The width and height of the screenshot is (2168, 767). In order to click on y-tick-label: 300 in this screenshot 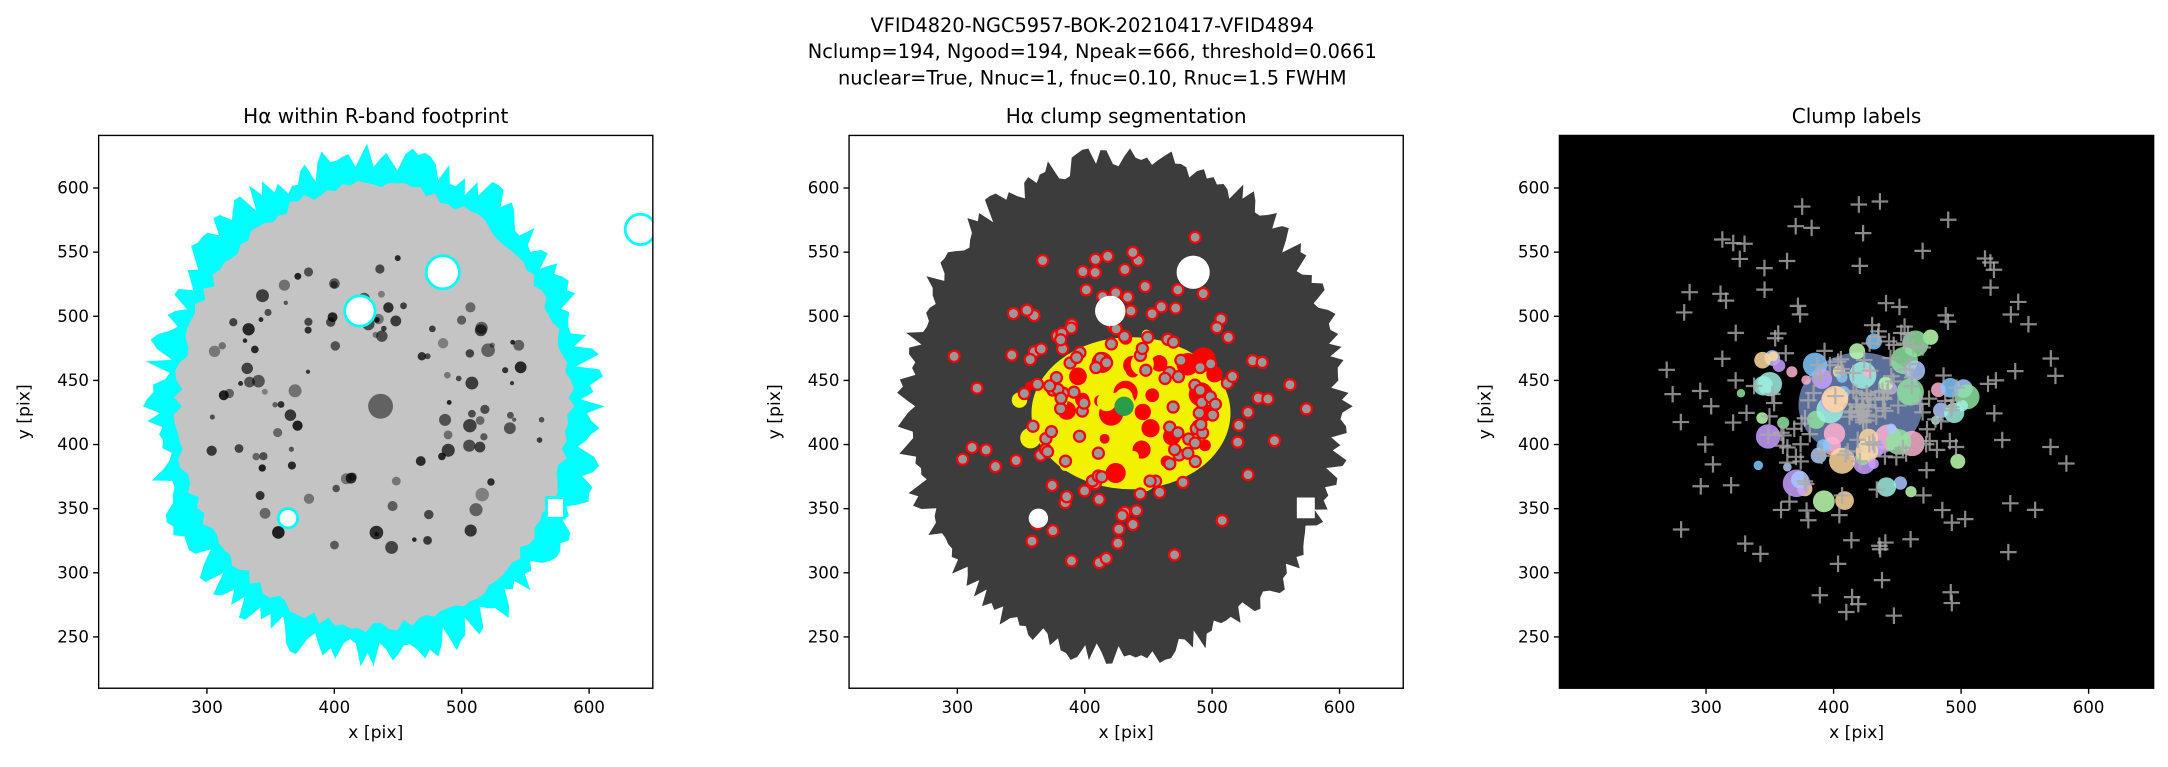, I will do `click(824, 572)`.